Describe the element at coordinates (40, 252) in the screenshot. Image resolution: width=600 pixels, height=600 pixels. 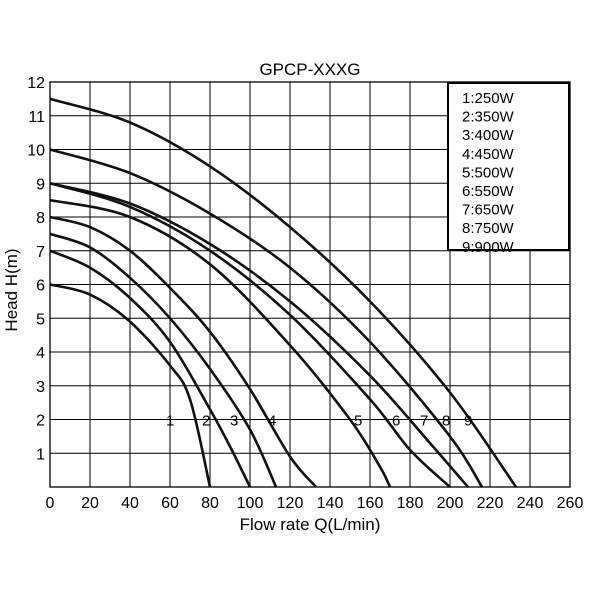
I see `y-tick-label: 7` at that location.